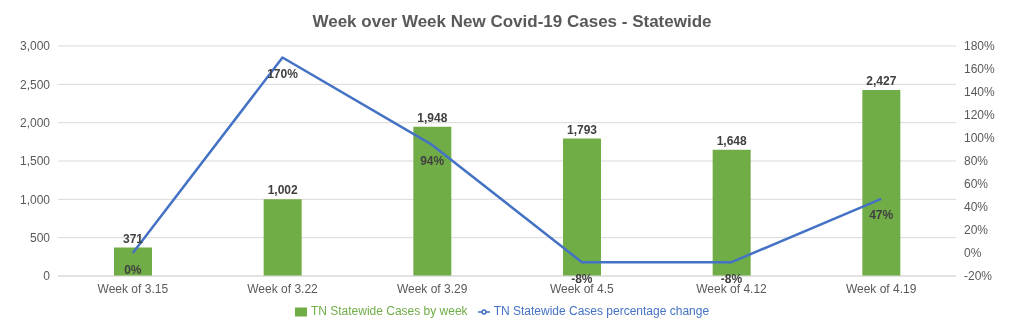 The width and height of the screenshot is (1024, 326). Describe the element at coordinates (133, 288) in the screenshot. I see `x-tick-label: Week of 3.15` at that location.